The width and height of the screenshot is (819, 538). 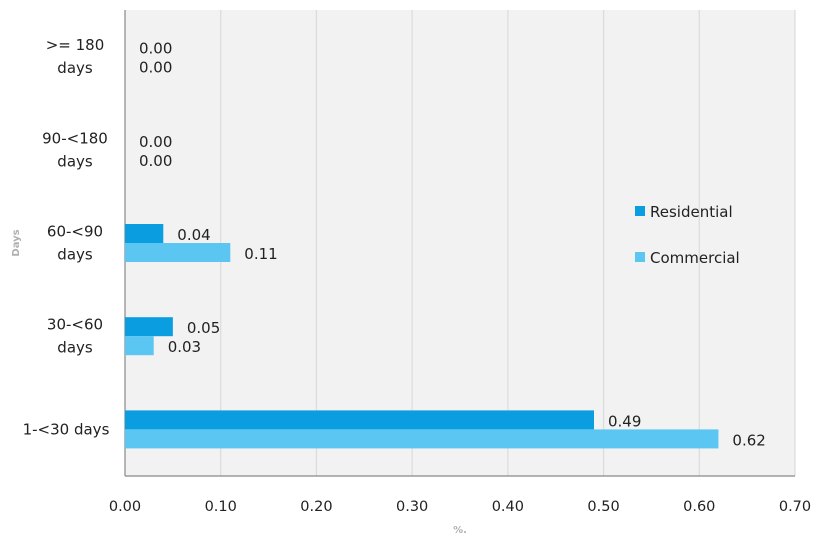 What do you see at coordinates (184, 347) in the screenshot?
I see `data-label: 0.03` at bounding box center [184, 347].